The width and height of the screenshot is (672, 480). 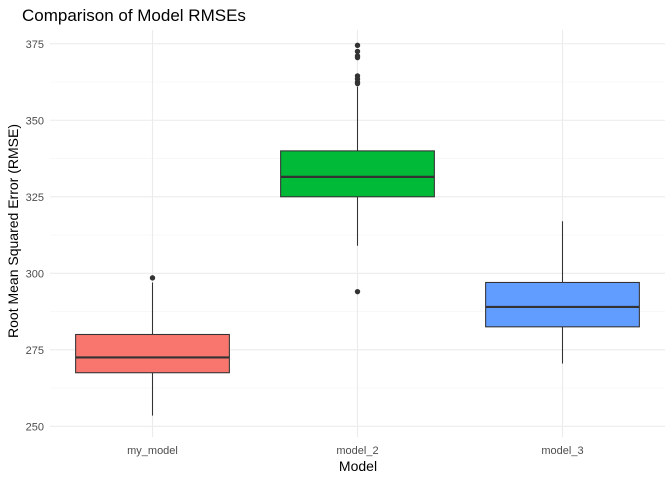 I want to click on y-tick-labels: 250 275 300 325 350 375, so click(x=35, y=236).